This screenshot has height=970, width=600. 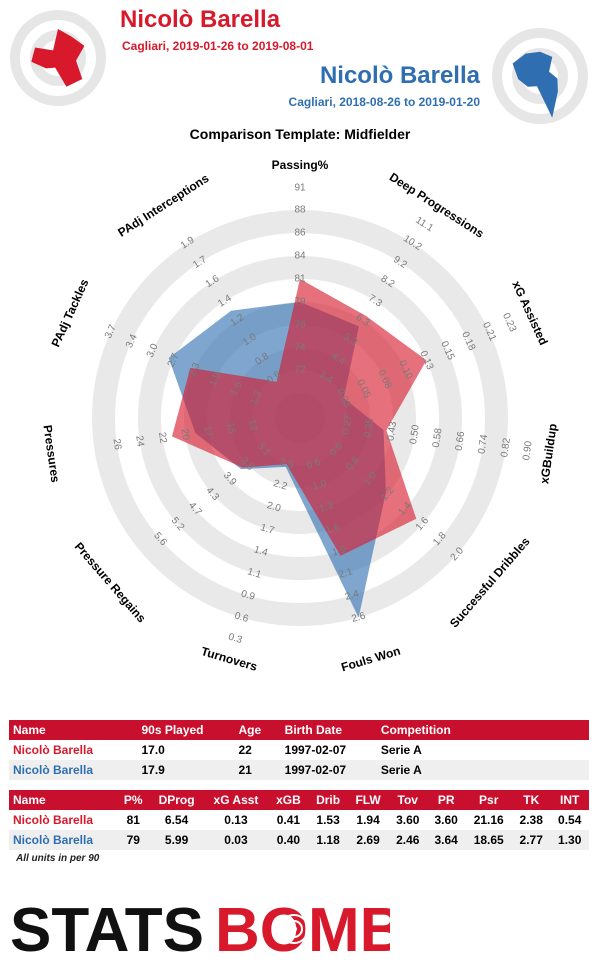 I want to click on player2-name: Nicolò Barella, so click(x=399, y=75).